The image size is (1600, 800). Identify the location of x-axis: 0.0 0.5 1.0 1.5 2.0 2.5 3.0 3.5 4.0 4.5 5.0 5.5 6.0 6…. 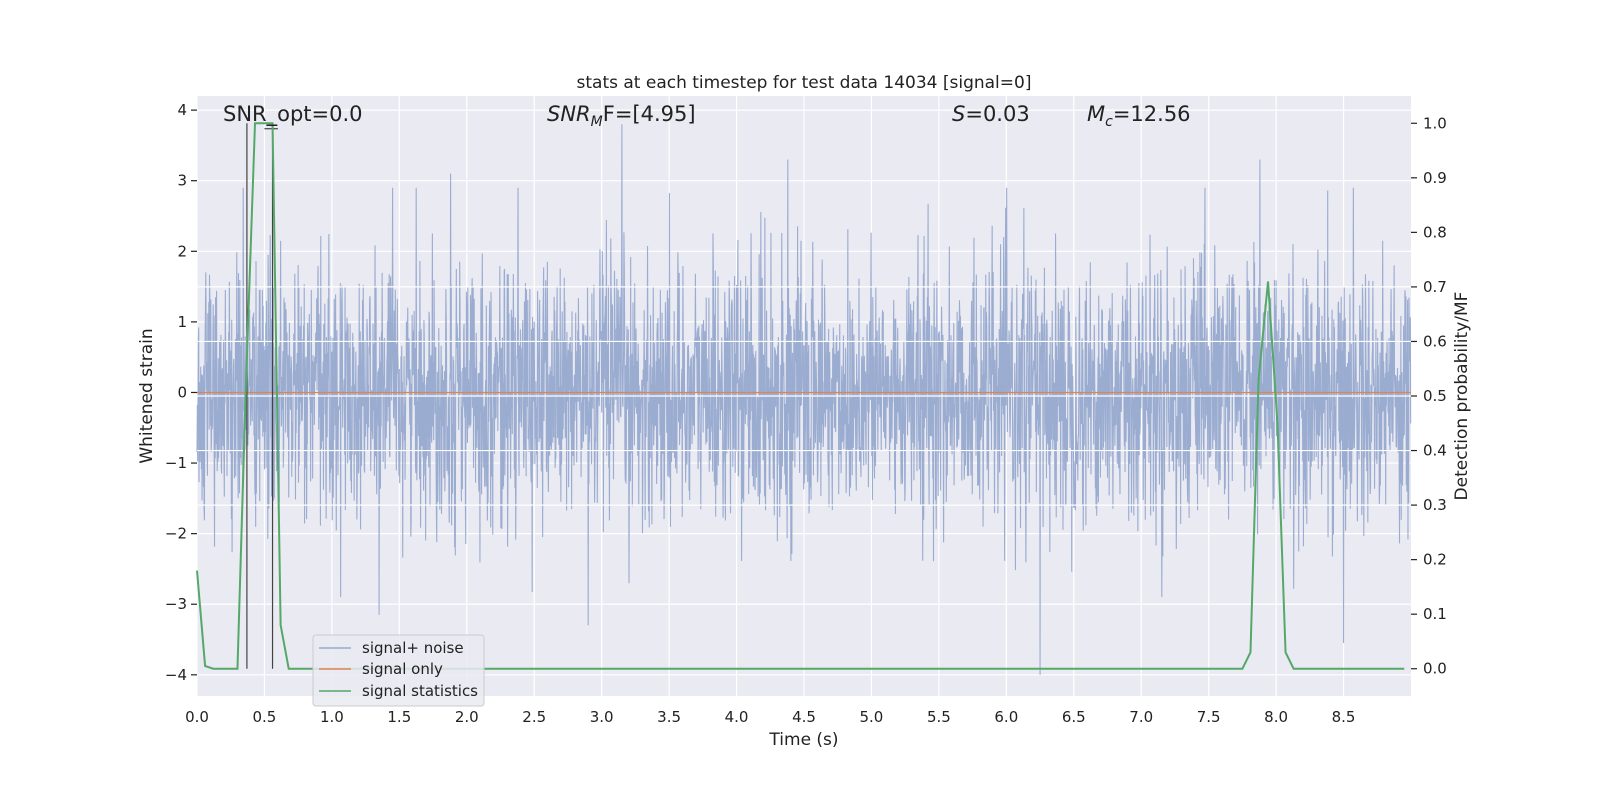
(770, 717).